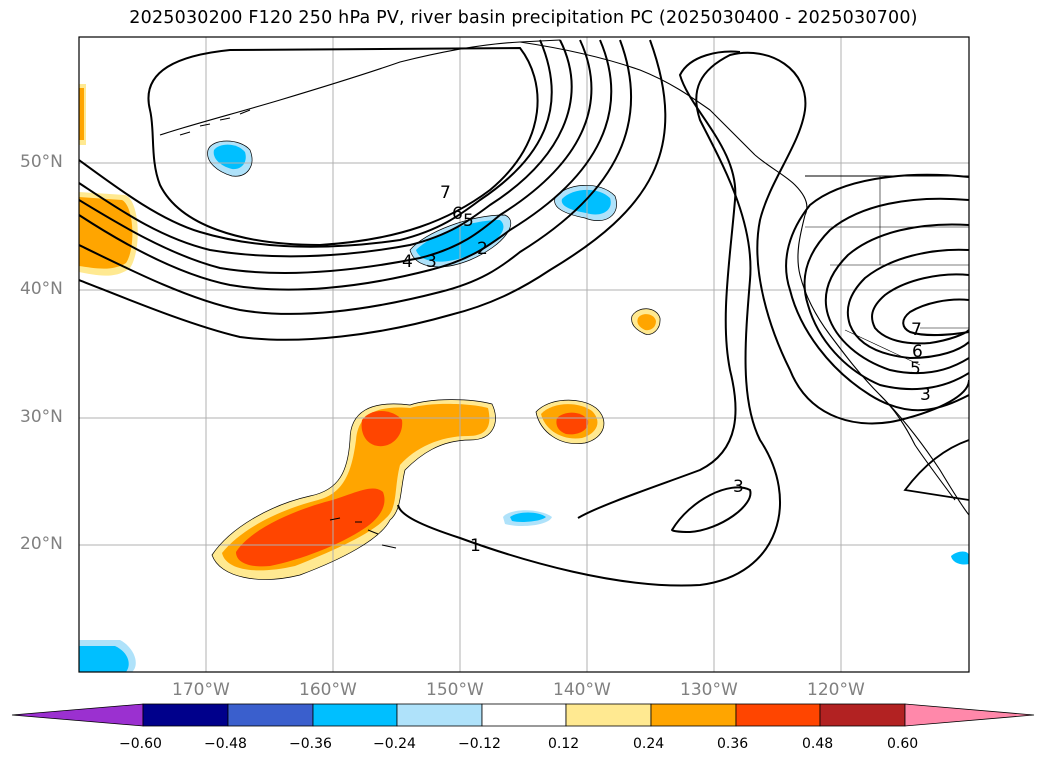 Image resolution: width=1047 pixels, height=765 pixels. What do you see at coordinates (431, 262) in the screenshot?
I see `contour-label-3: 3` at bounding box center [431, 262].